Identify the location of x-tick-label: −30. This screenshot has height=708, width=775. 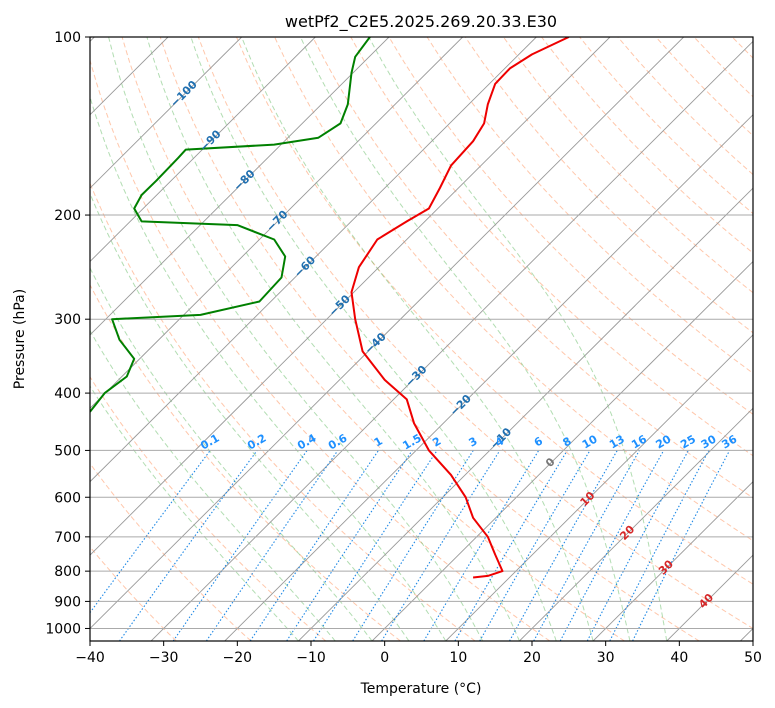
(164, 658).